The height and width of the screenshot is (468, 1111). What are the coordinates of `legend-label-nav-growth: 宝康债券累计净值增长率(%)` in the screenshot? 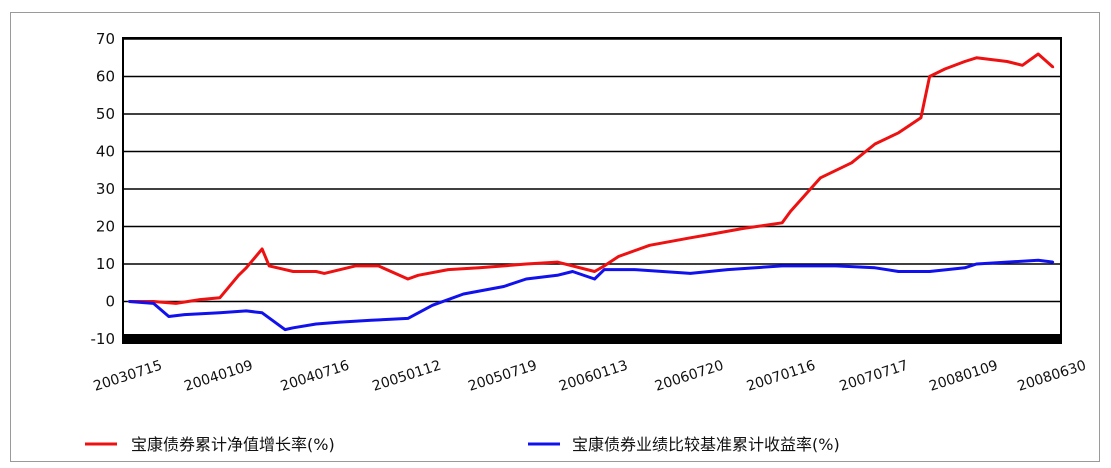 It's located at (233, 444).